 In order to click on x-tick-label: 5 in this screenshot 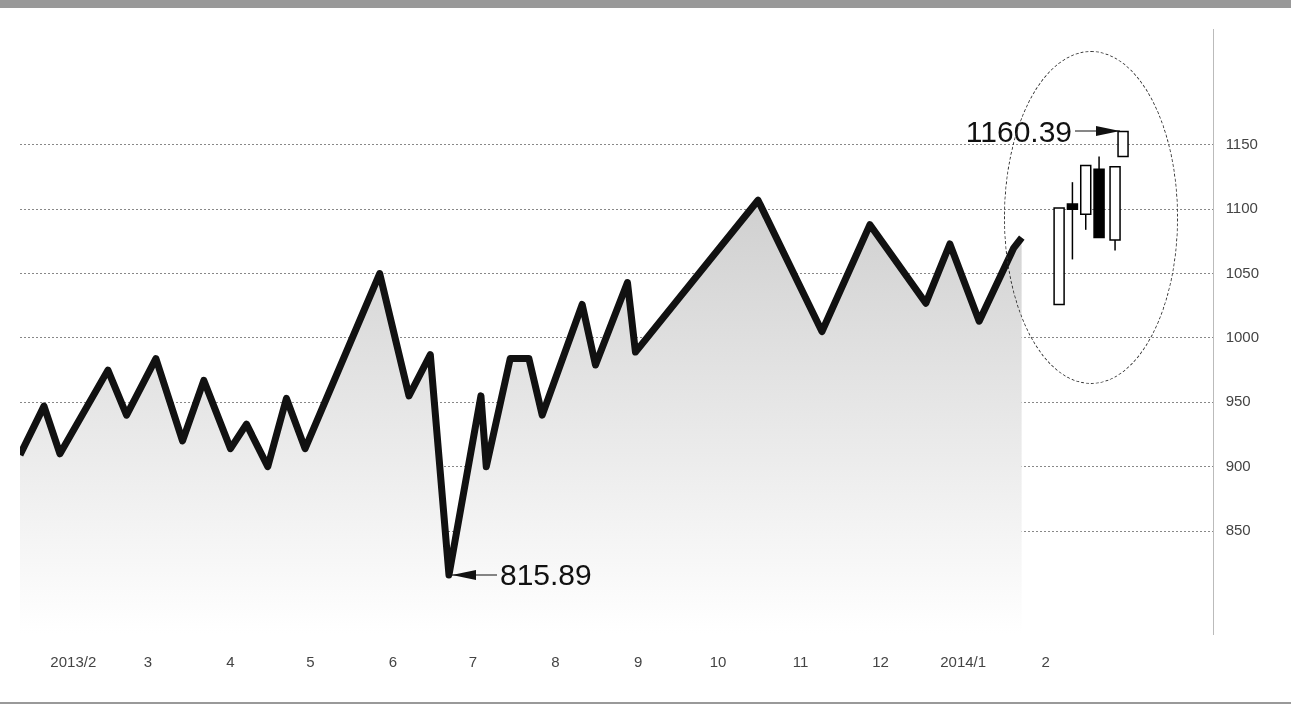, I will do `click(310, 662)`.